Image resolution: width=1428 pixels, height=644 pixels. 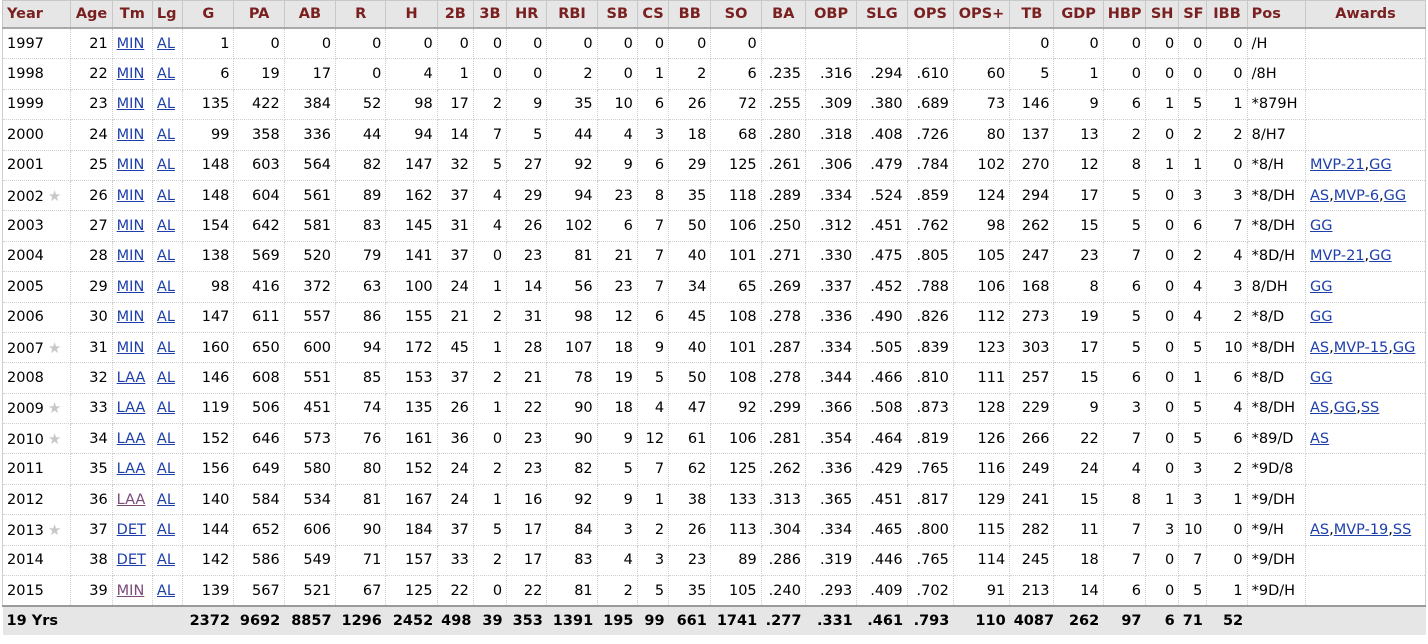 I want to click on column-header: SH, so click(x=1162, y=14).